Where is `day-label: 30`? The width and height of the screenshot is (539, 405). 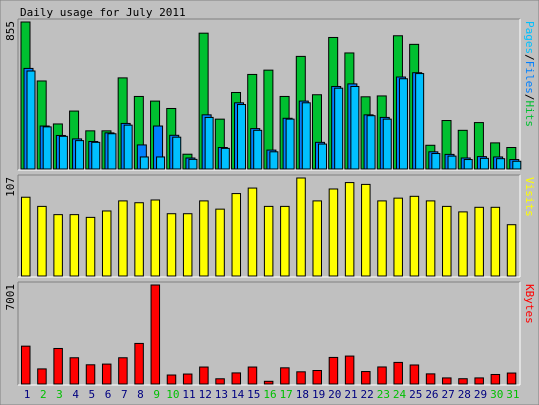 day-label: 30 is located at coordinates (496, 394).